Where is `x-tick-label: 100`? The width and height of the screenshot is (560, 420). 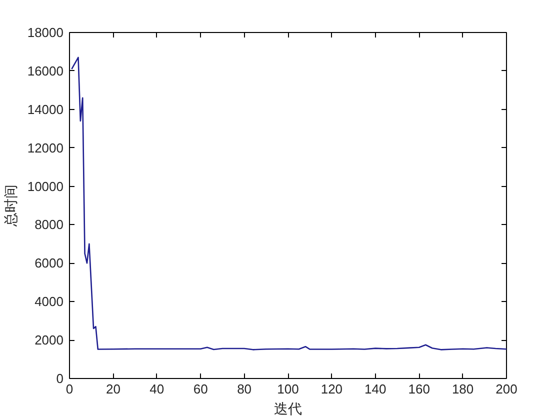 x-tick-label: 100 is located at coordinates (288, 389).